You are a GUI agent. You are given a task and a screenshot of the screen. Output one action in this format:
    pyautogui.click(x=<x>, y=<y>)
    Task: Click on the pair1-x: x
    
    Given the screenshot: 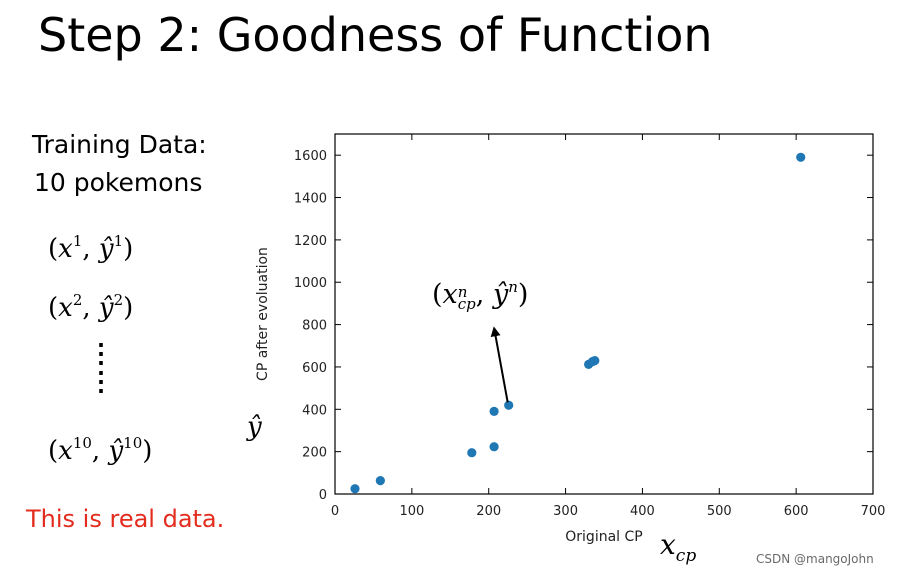 What is the action you would take?
    pyautogui.click(x=65, y=249)
    